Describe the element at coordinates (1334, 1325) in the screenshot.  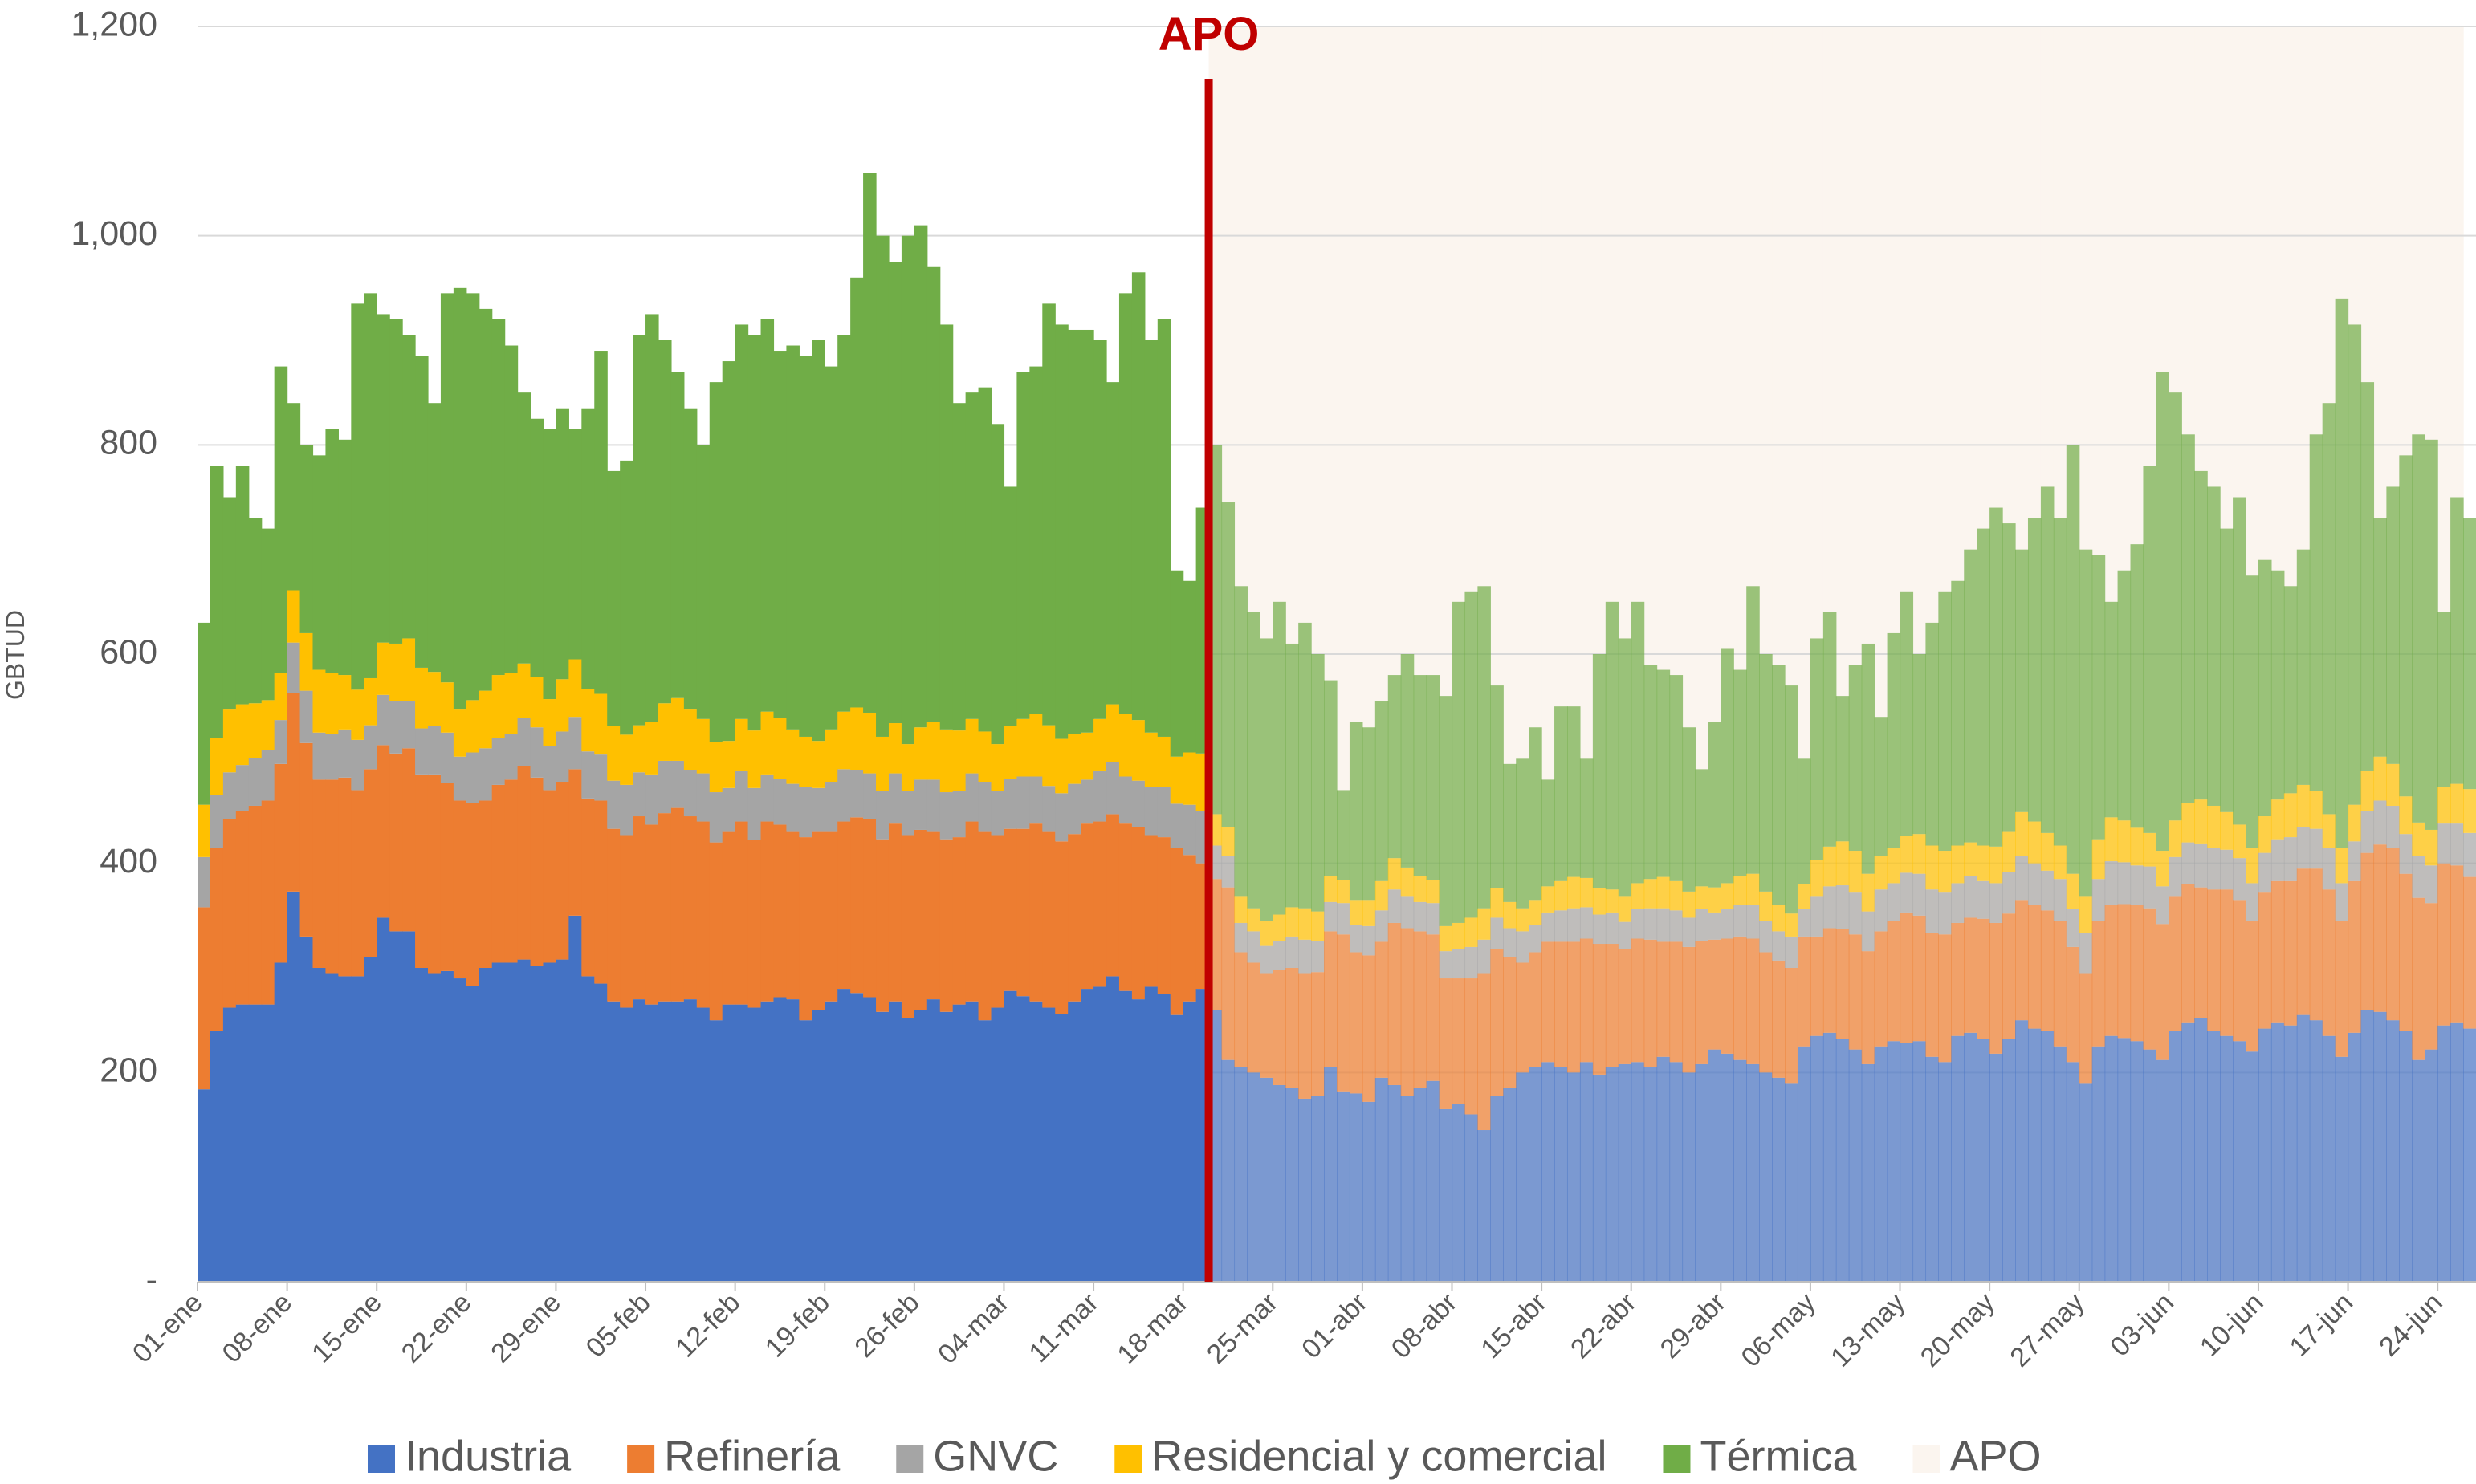
I see `x-tick-label: 01-abr` at that location.